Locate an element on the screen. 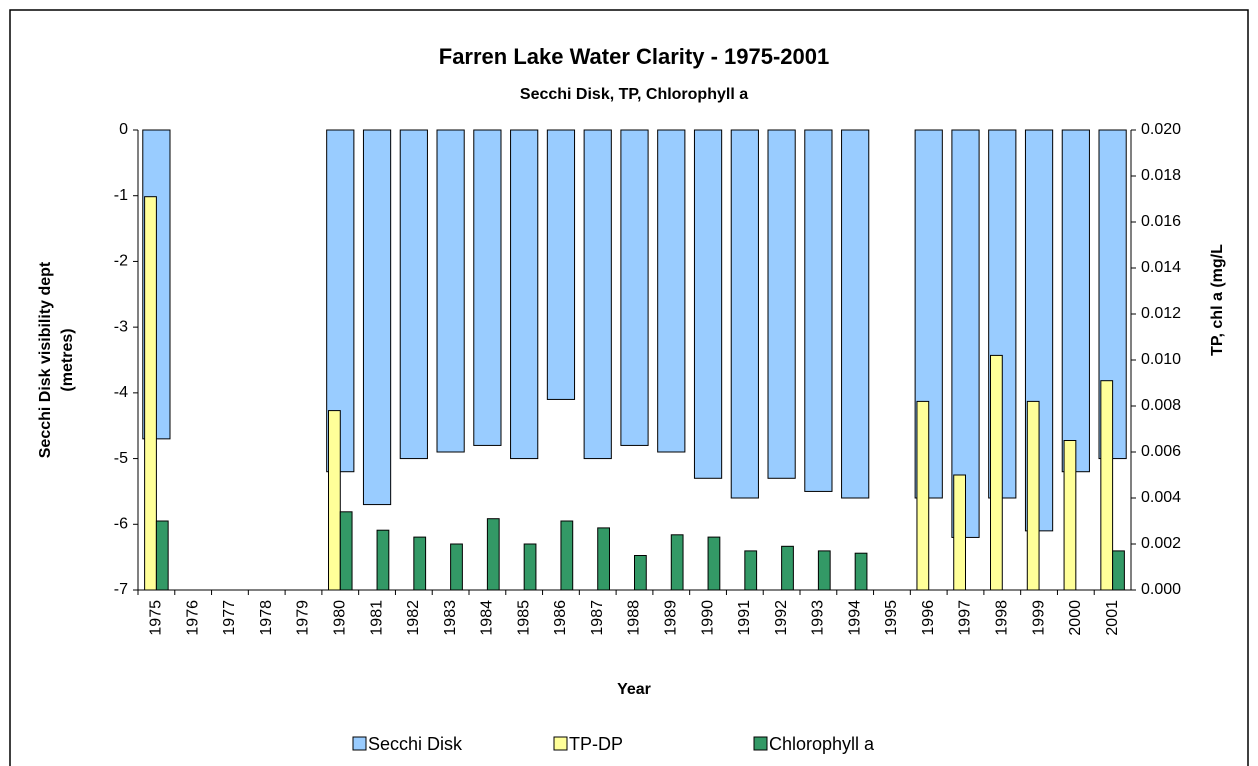 This screenshot has width=1258, height=766. y-tick-label: -1 is located at coordinates (121, 195).